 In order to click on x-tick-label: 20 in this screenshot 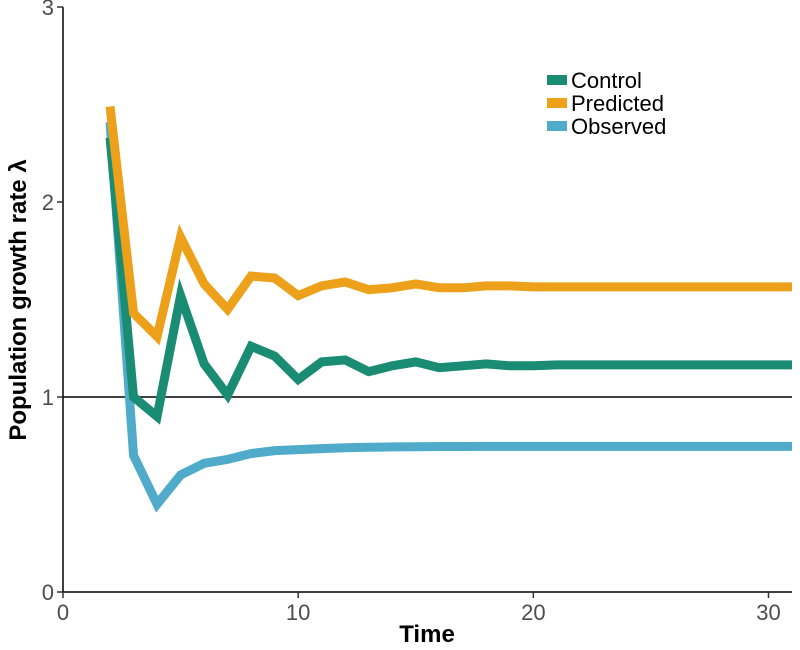, I will do `click(533, 612)`.